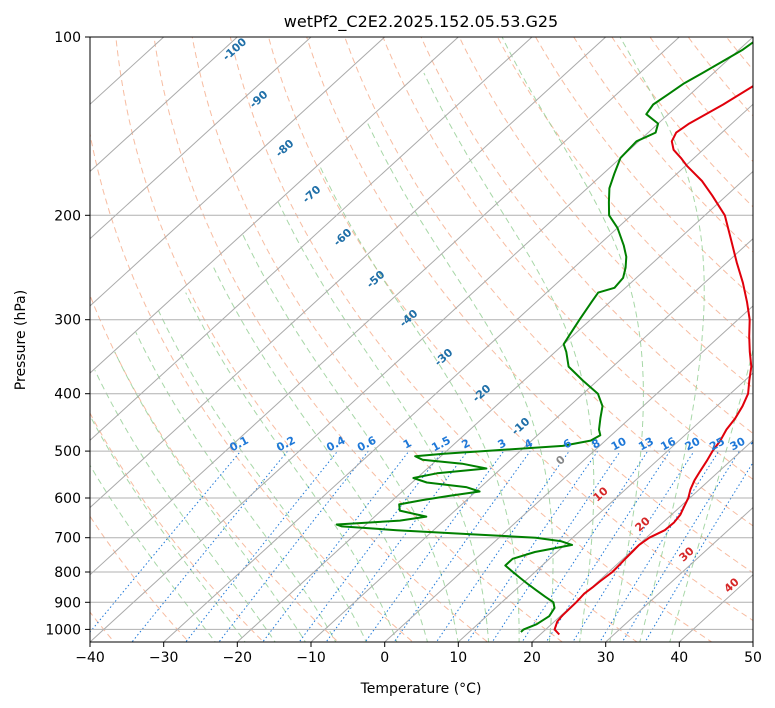  I want to click on y-tick-label: 800, so click(67, 573).